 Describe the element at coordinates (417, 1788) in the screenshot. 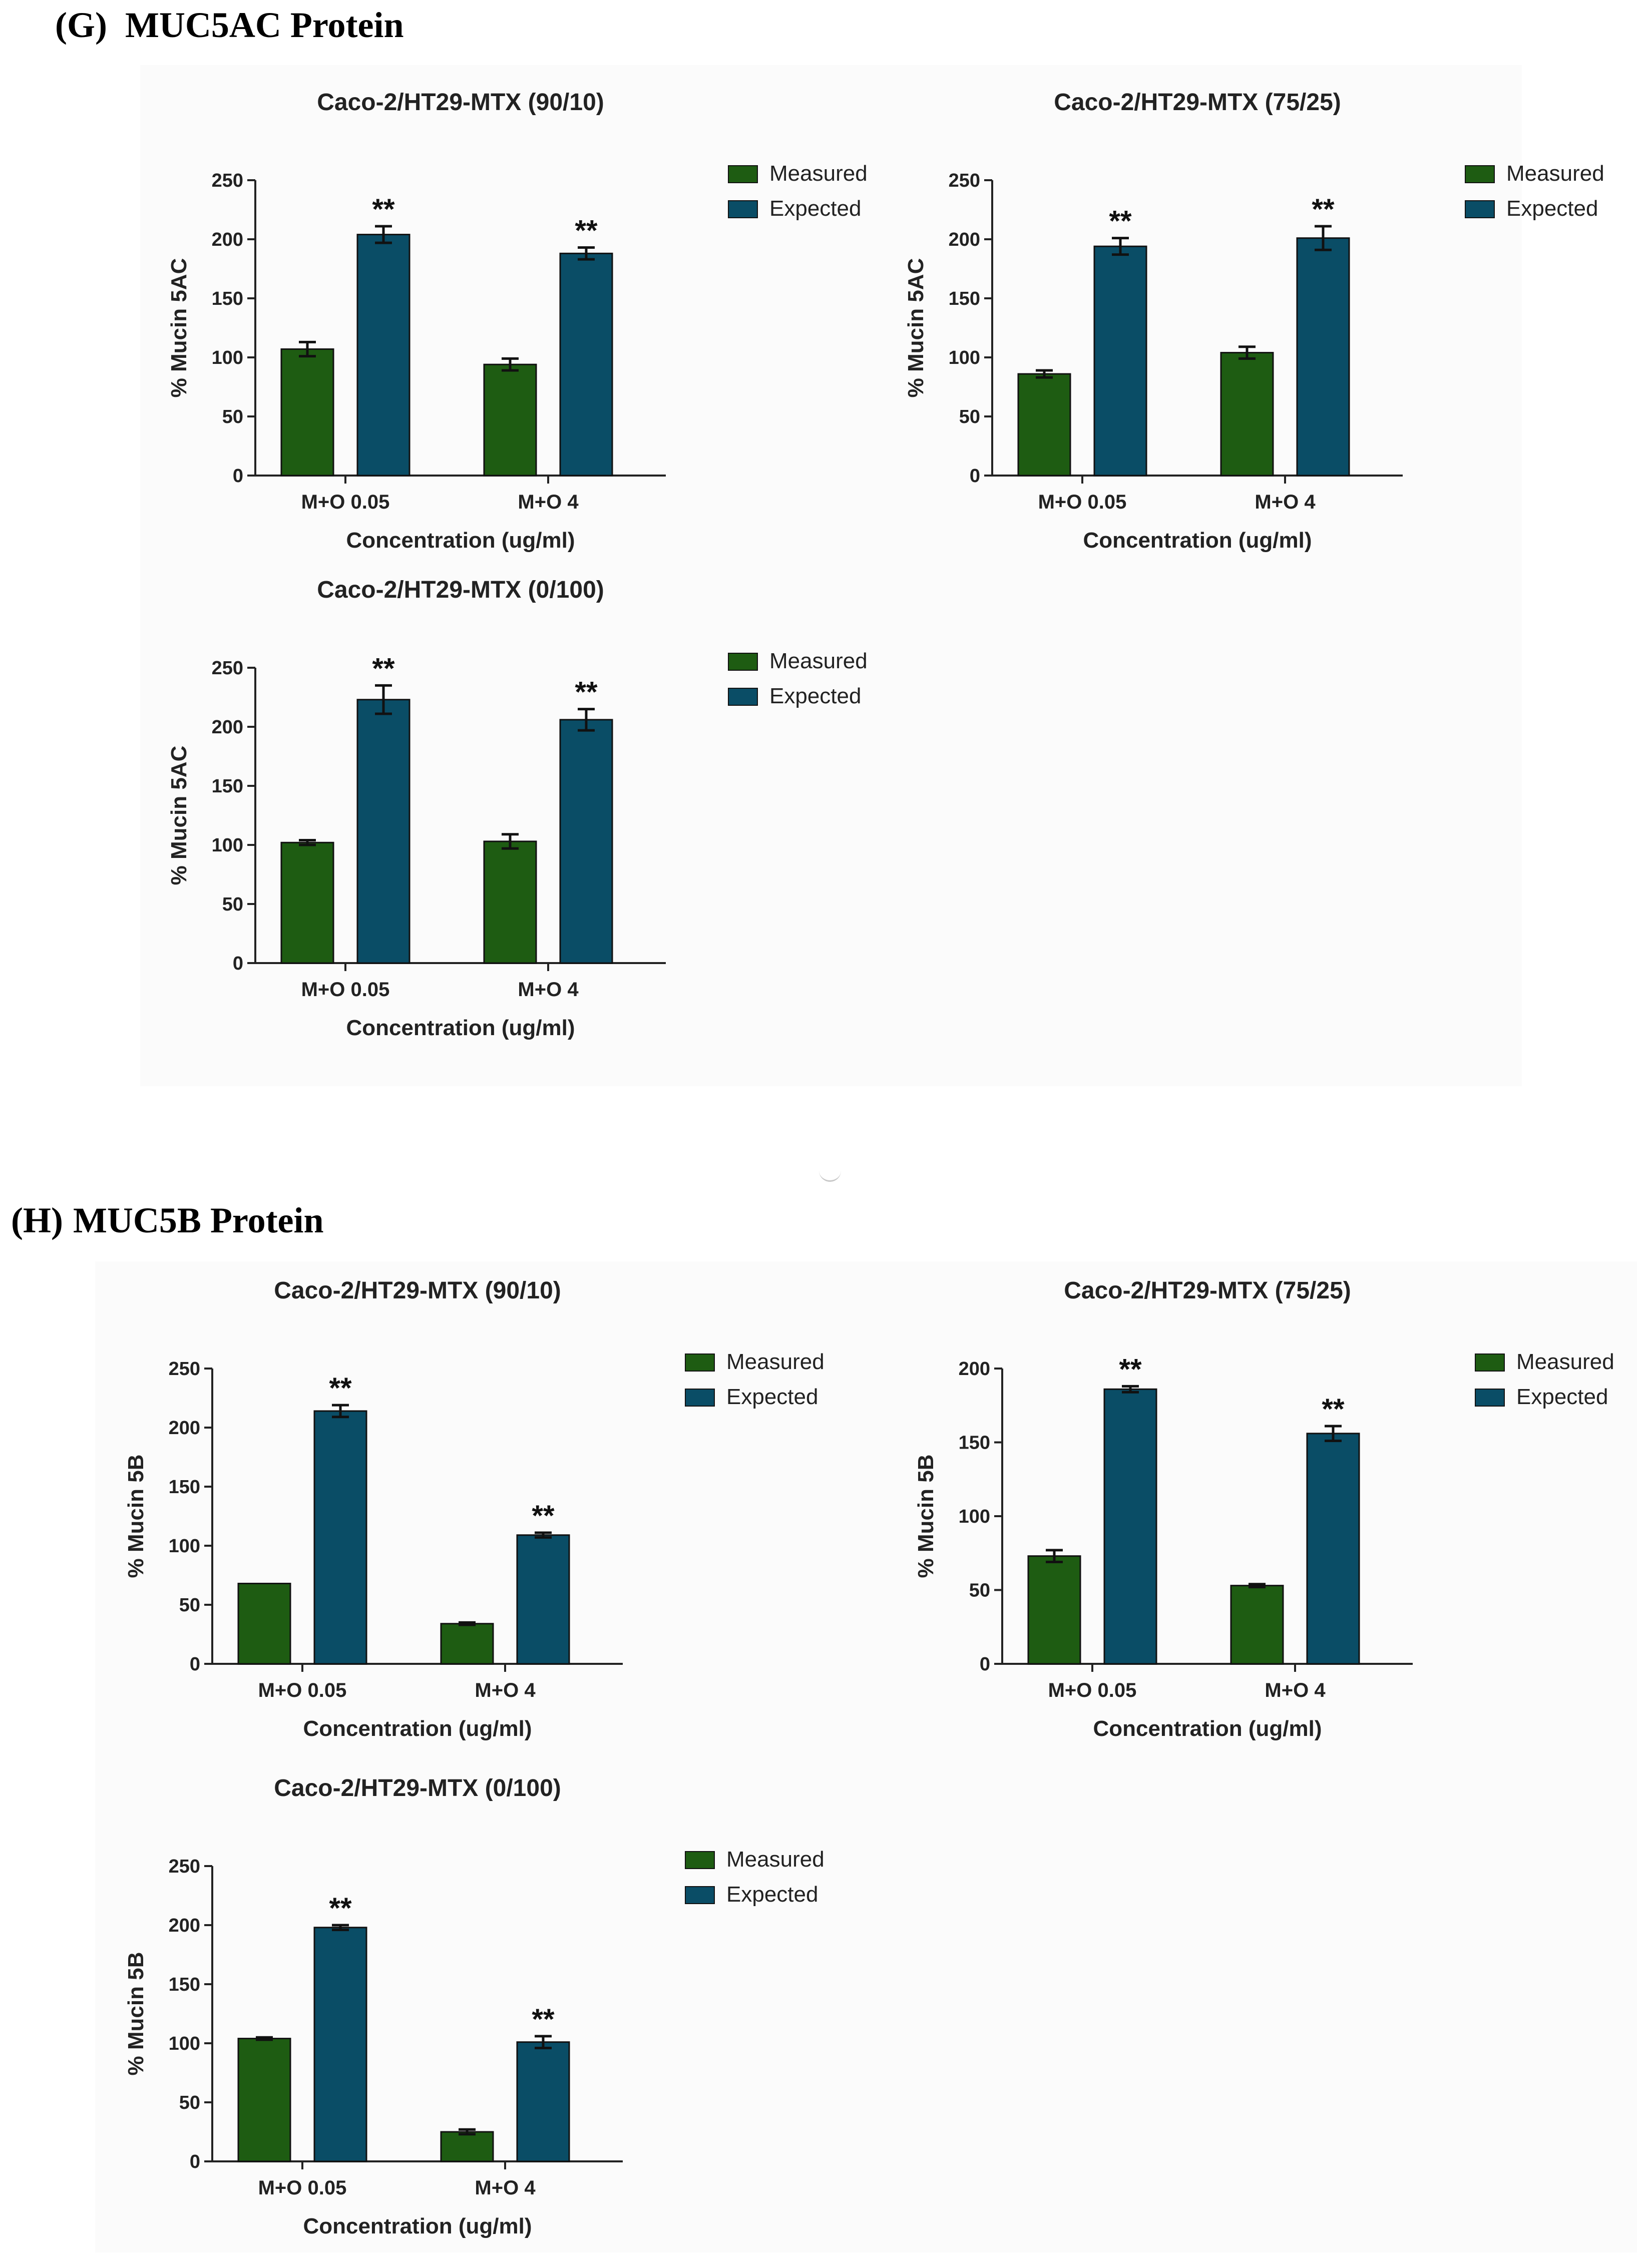

I see `chart-title: Caco-2/HT29-MTX (0/100)` at that location.